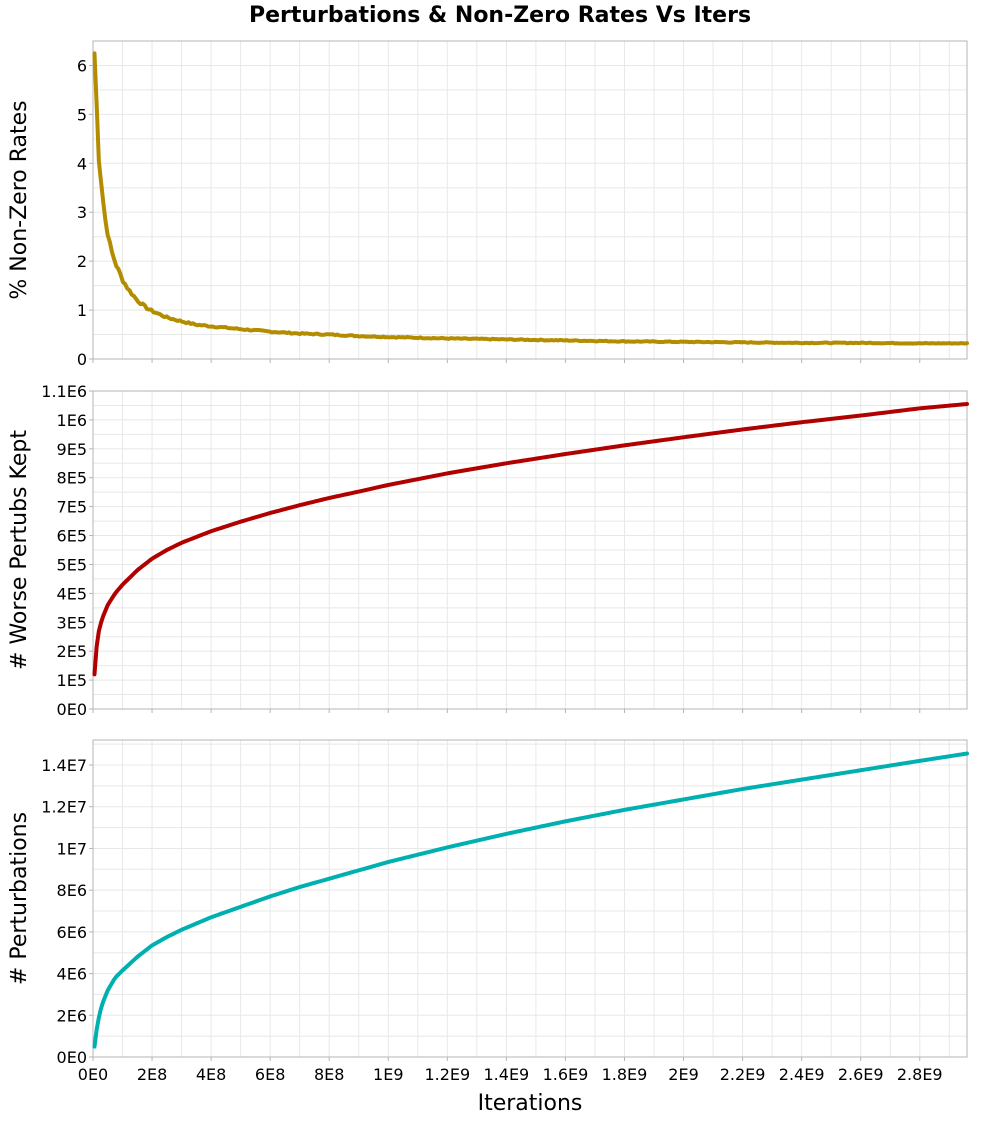 The image size is (1000, 1124). Describe the element at coordinates (82, 261) in the screenshot. I see `y-tick-label: 2` at that location.